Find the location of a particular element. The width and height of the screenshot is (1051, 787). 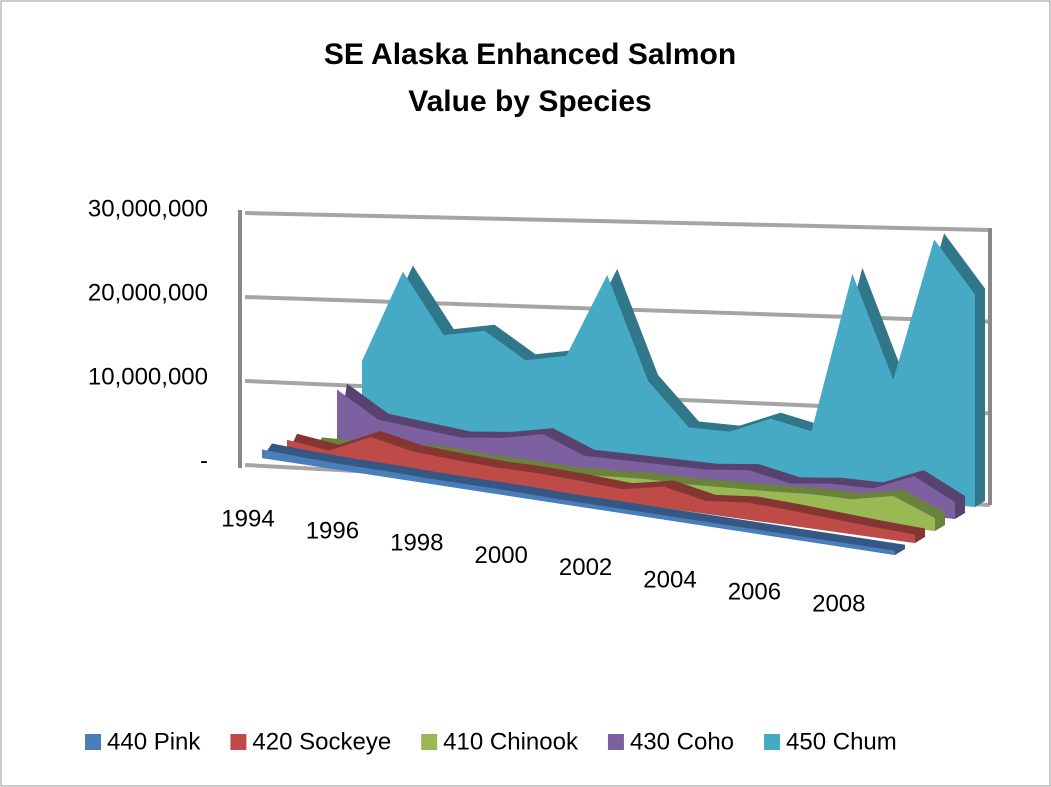

x-tick-label: 1996 is located at coordinates (332, 531).